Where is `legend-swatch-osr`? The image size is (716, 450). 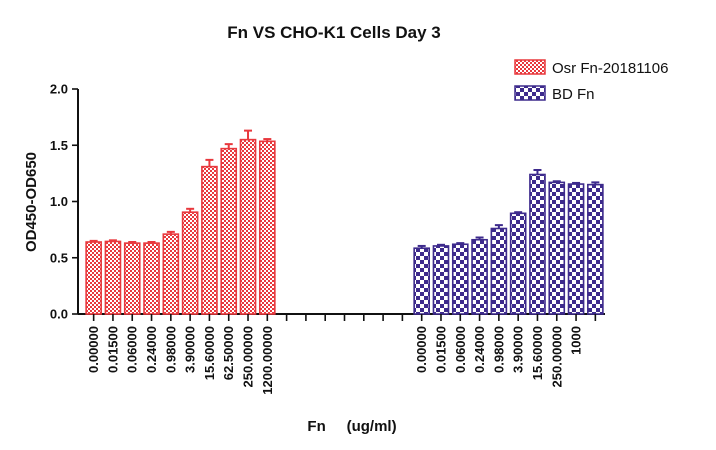 legend-swatch-osr is located at coordinates (530, 67).